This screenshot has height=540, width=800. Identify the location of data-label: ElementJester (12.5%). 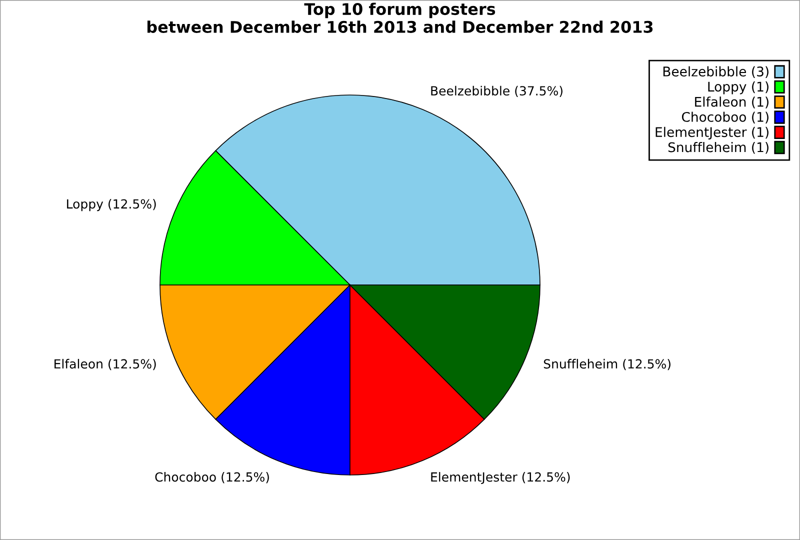
(500, 478).